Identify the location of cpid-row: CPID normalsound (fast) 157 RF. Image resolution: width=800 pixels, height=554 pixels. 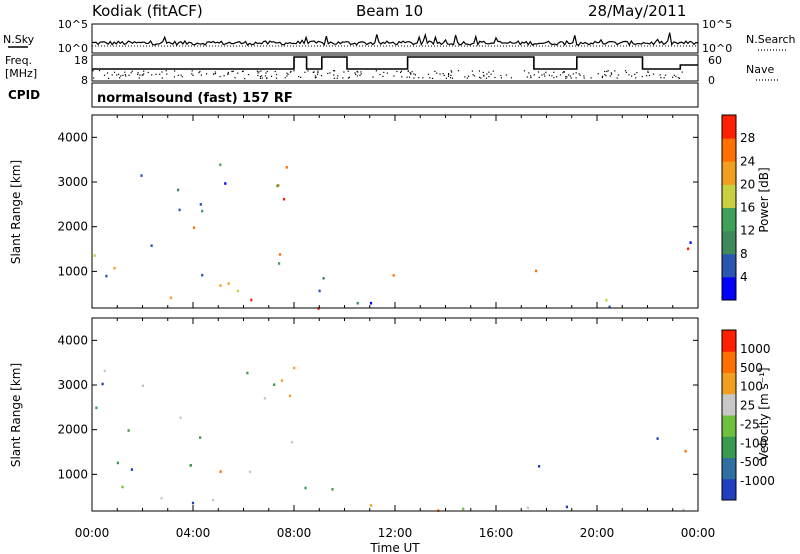
(353, 95).